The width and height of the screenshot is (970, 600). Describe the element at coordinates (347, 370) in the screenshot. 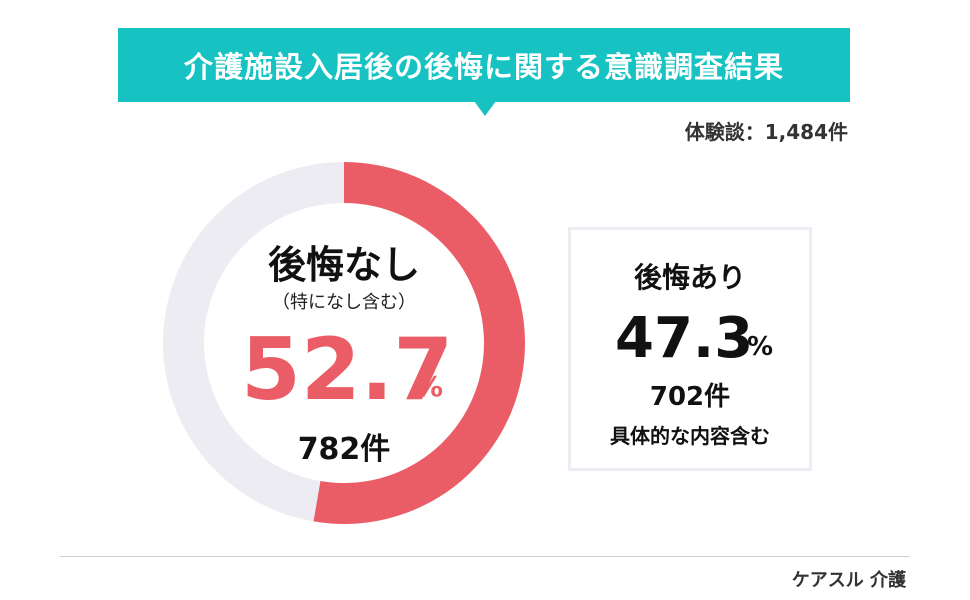

I see `no-regret-percent: 52.7` at that location.